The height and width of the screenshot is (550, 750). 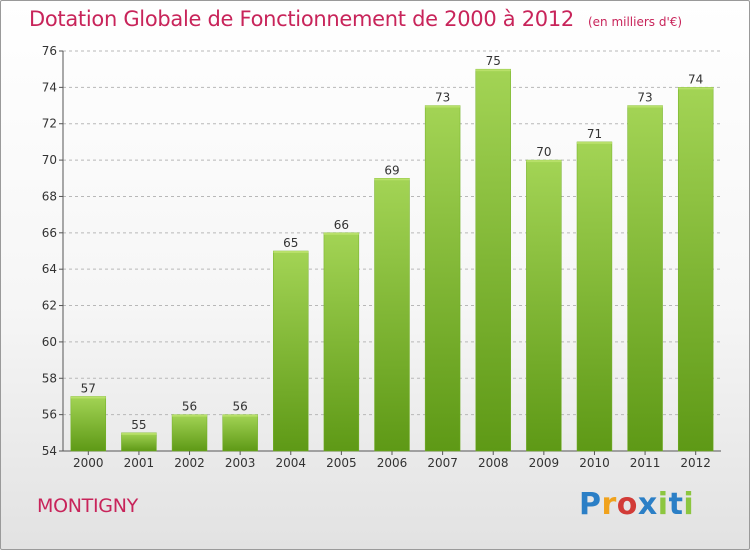 What do you see at coordinates (442, 278) in the screenshot?
I see `bar-2007` at bounding box center [442, 278].